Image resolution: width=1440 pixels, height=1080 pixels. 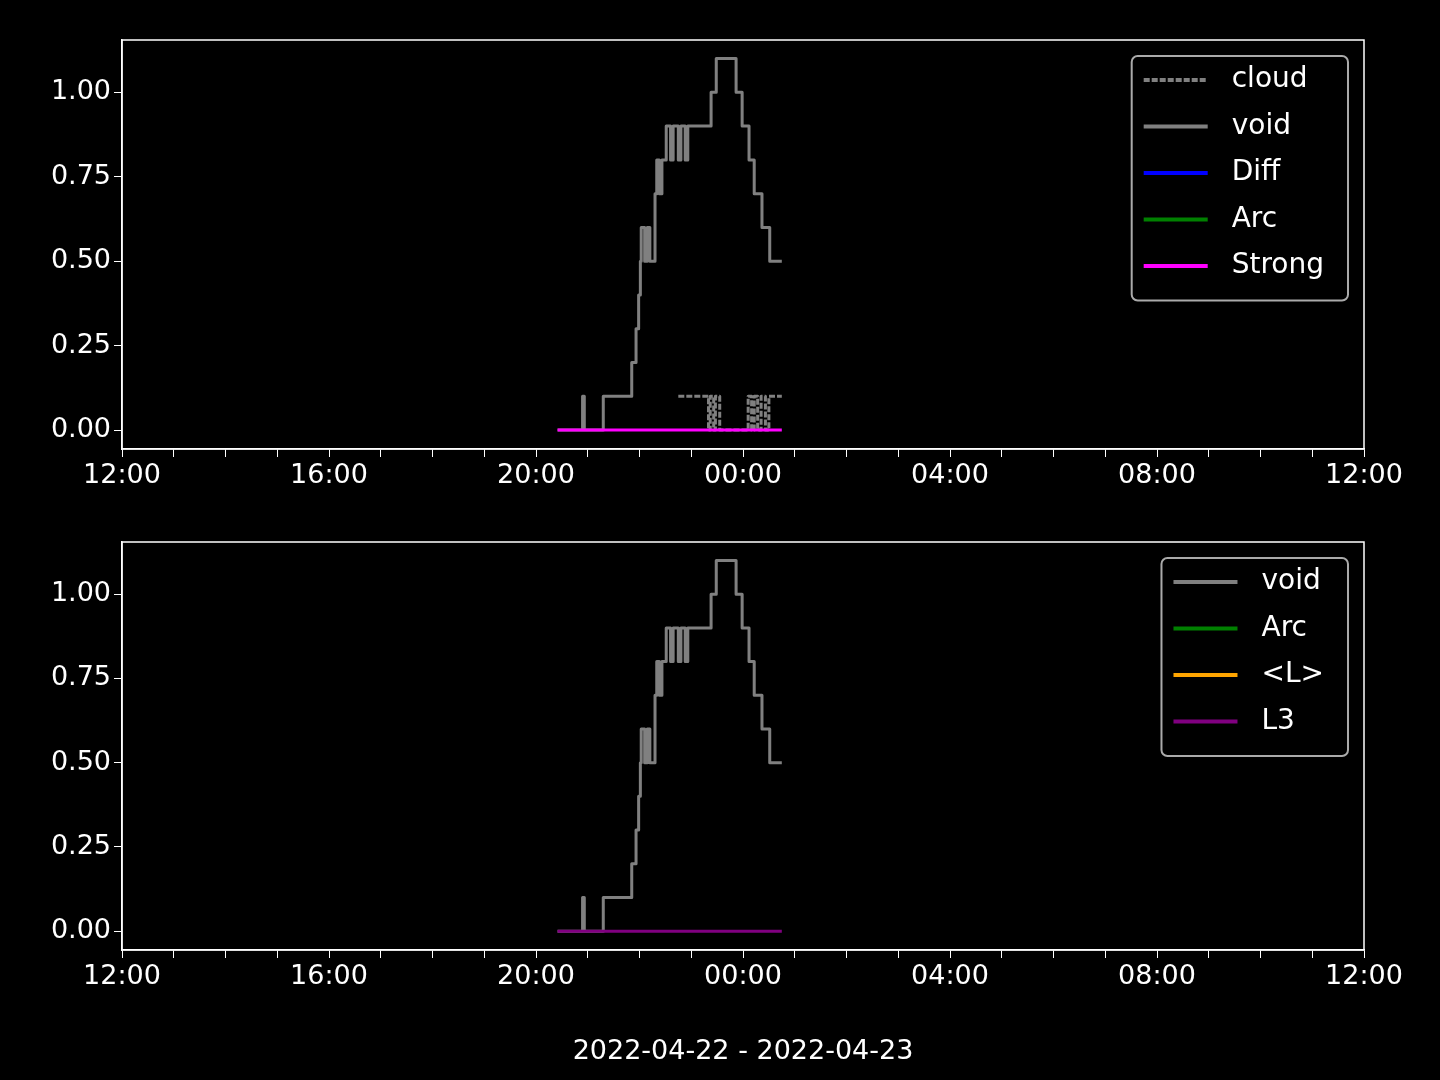 I want to click on legend-label: <L>, so click(x=1293, y=673).